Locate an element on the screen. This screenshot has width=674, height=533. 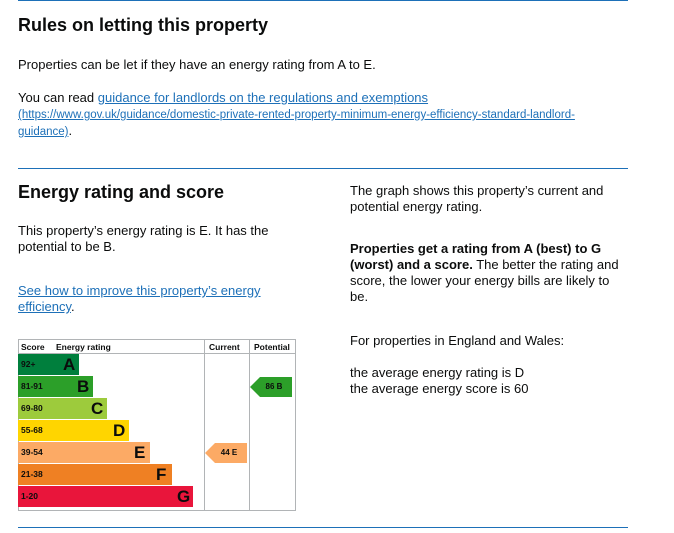
band-score-g: 1-20 is located at coordinates (34, 496).